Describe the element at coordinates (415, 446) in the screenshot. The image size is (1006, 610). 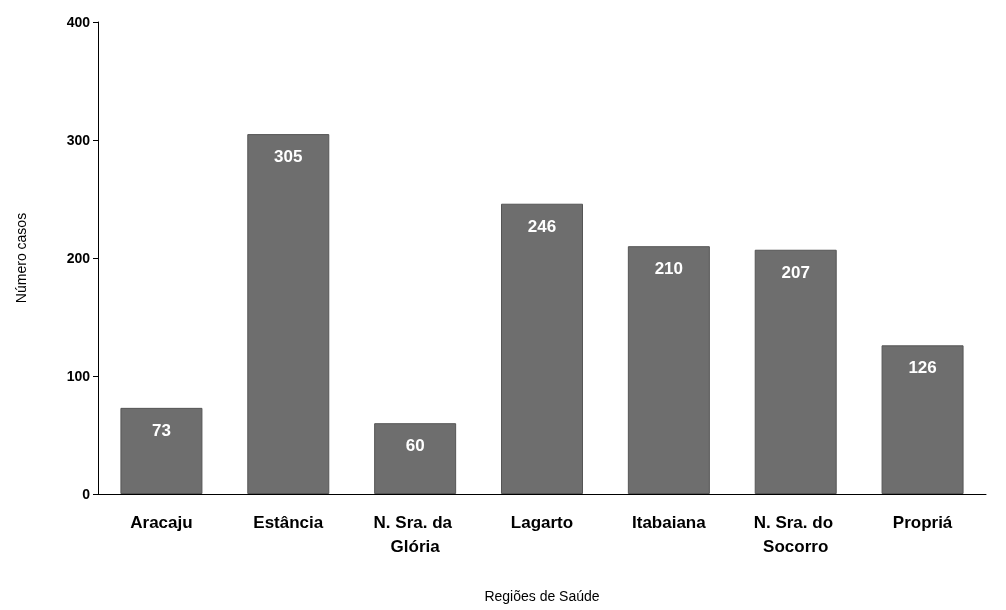
I see `data-label: 60` at that location.